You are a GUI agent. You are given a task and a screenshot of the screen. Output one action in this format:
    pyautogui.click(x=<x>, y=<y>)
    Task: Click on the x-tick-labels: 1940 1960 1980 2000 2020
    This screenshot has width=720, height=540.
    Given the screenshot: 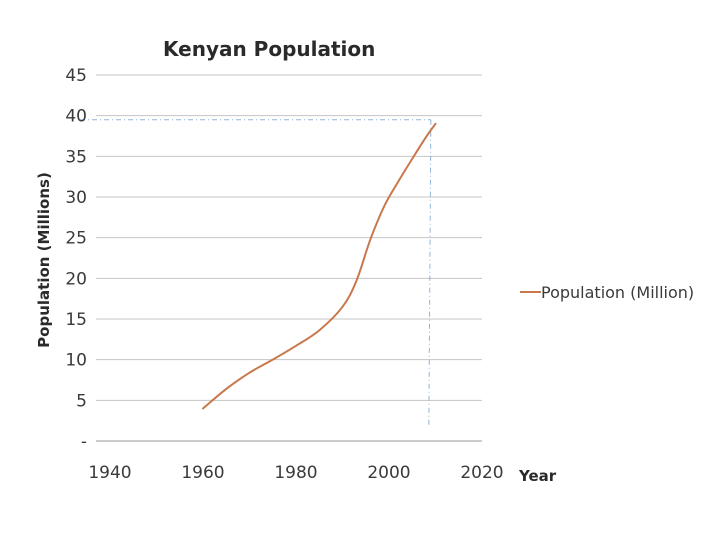 What is the action you would take?
    pyautogui.click(x=295, y=473)
    